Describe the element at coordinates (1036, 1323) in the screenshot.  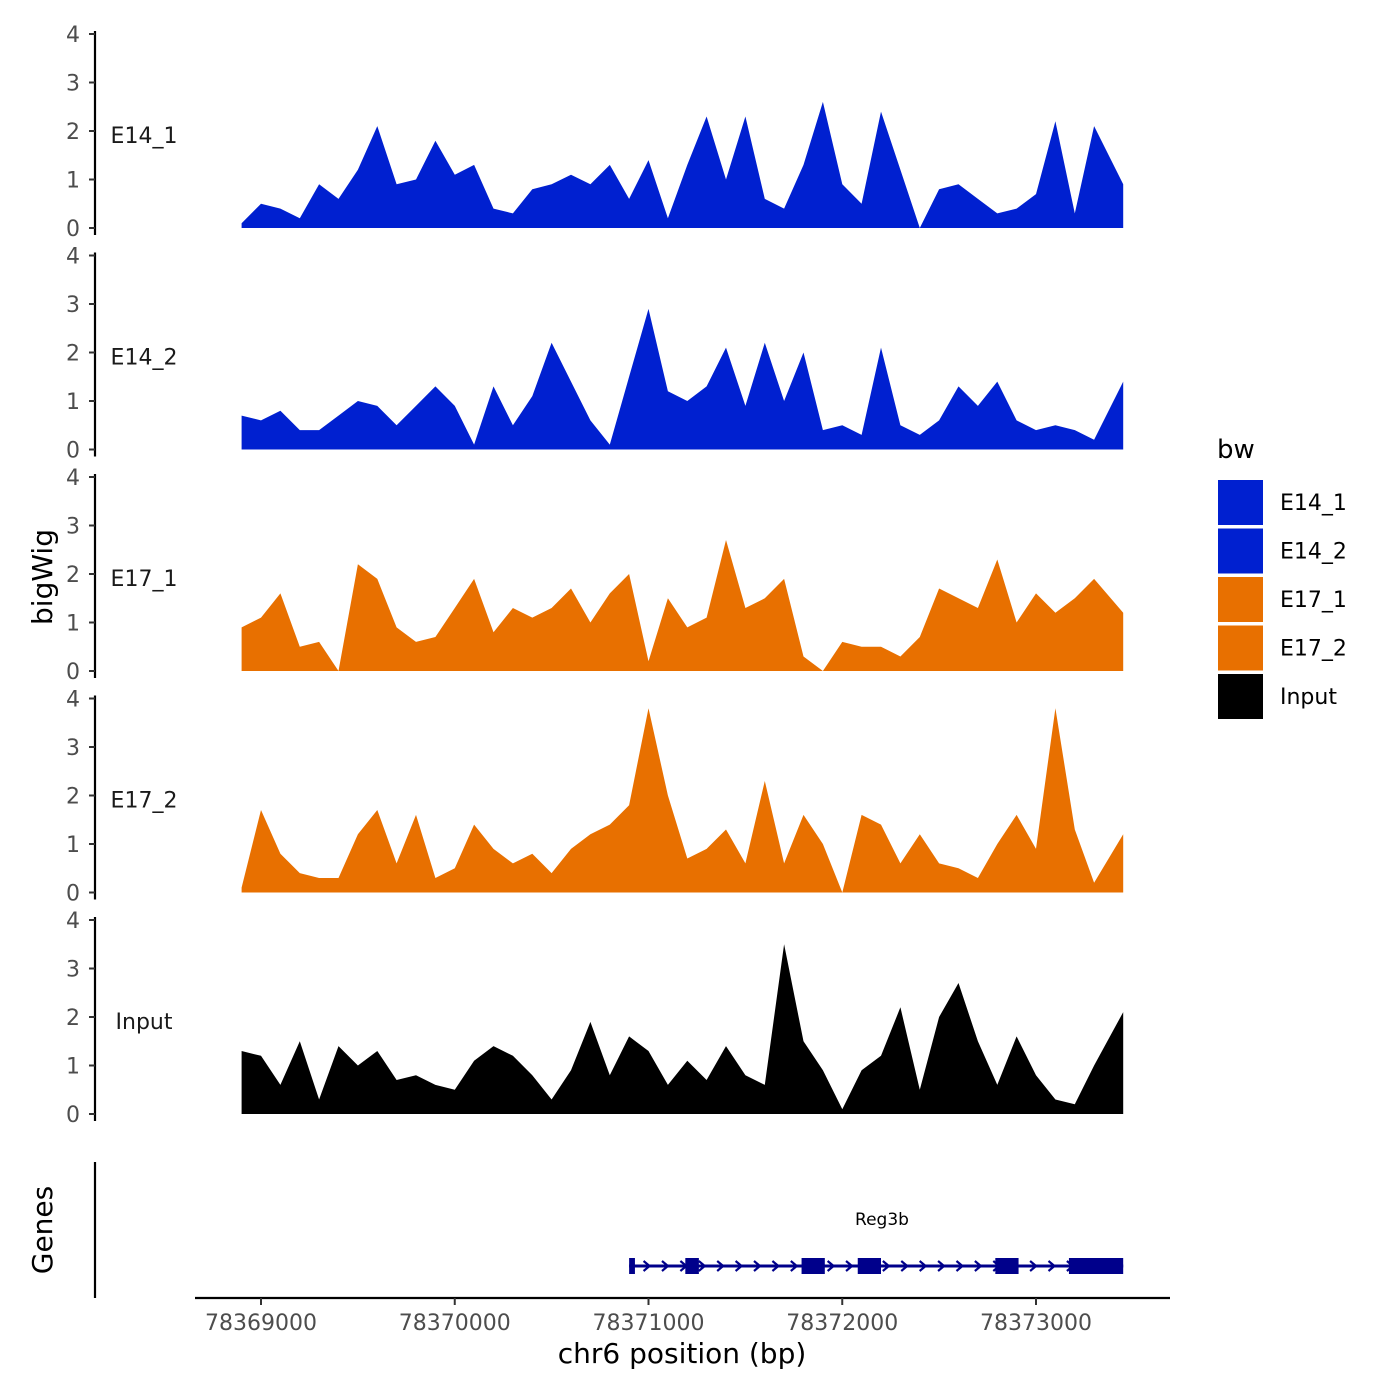
I see `x-tick-label: 78373000` at that location.